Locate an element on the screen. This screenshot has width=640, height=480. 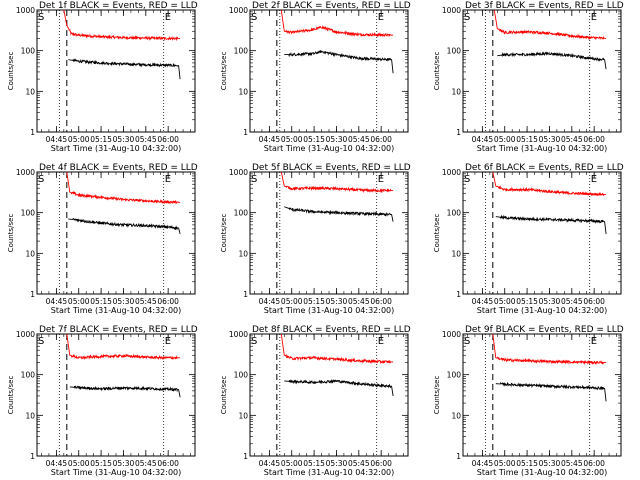
chart-title: Det 7f BLACK = Events, RED = LLD is located at coordinates (118, 330).